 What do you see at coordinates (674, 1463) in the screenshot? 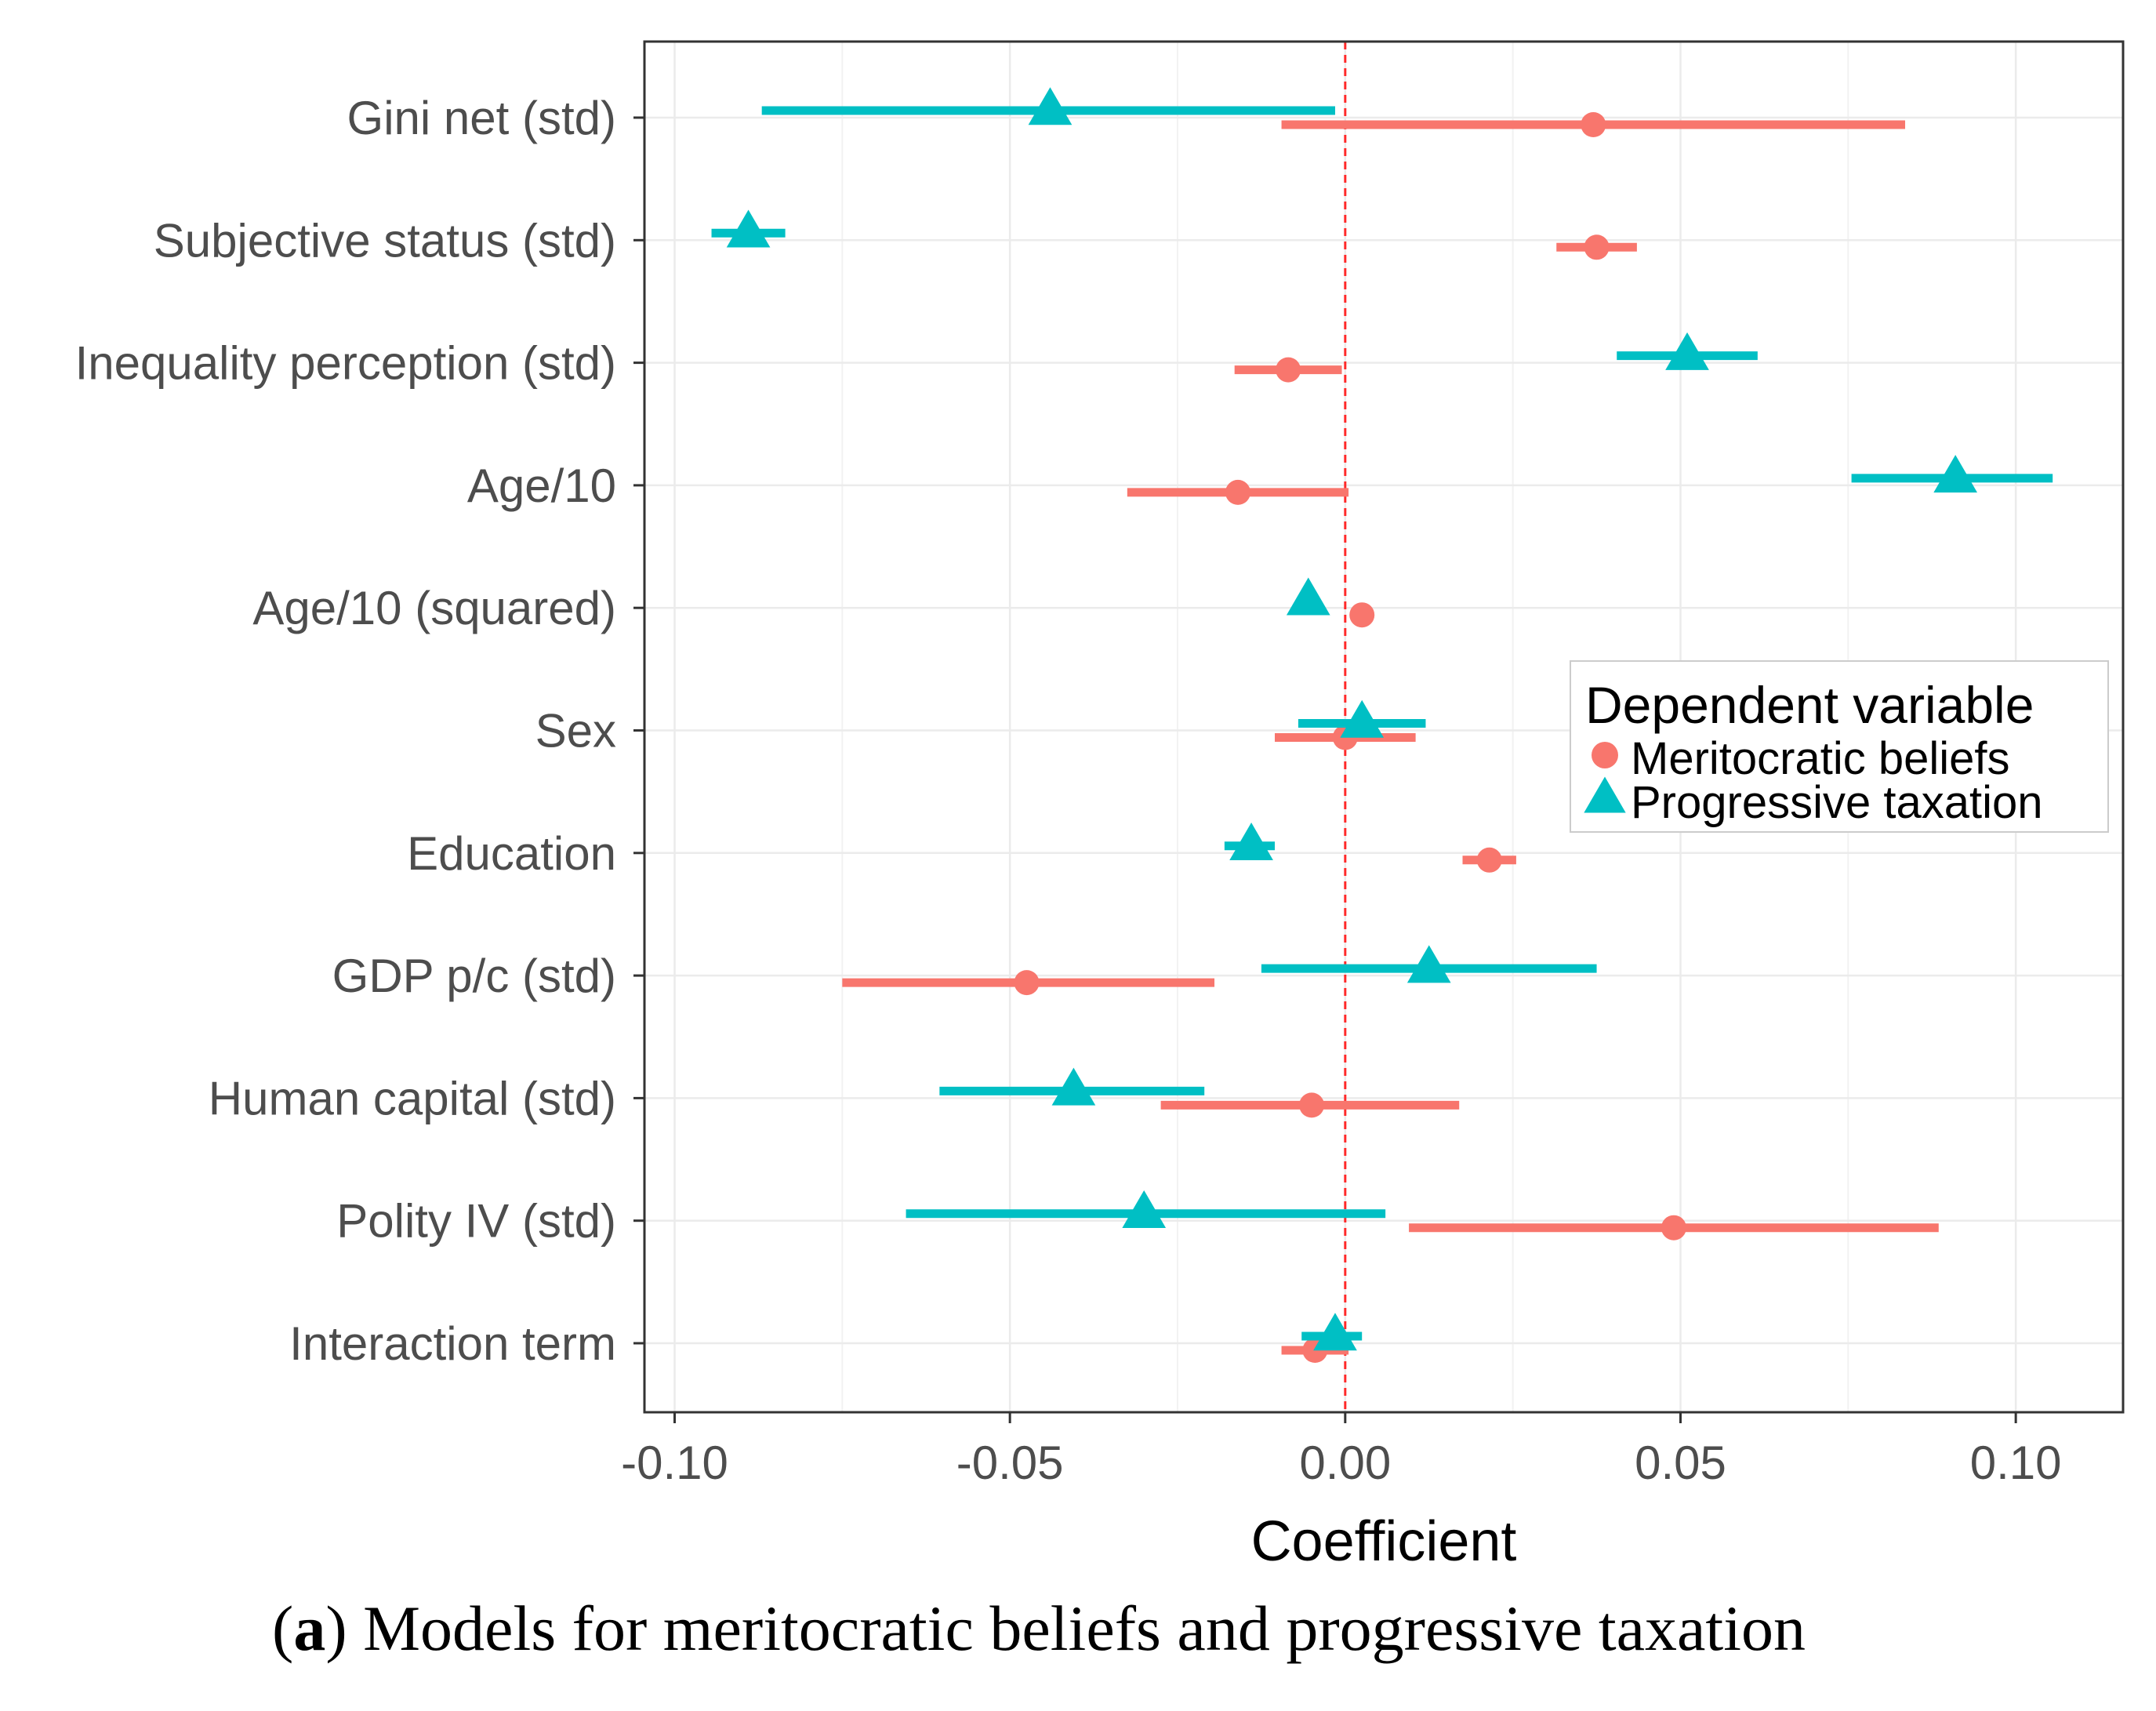
I see `x-tick-label: -0.10` at bounding box center [674, 1463].